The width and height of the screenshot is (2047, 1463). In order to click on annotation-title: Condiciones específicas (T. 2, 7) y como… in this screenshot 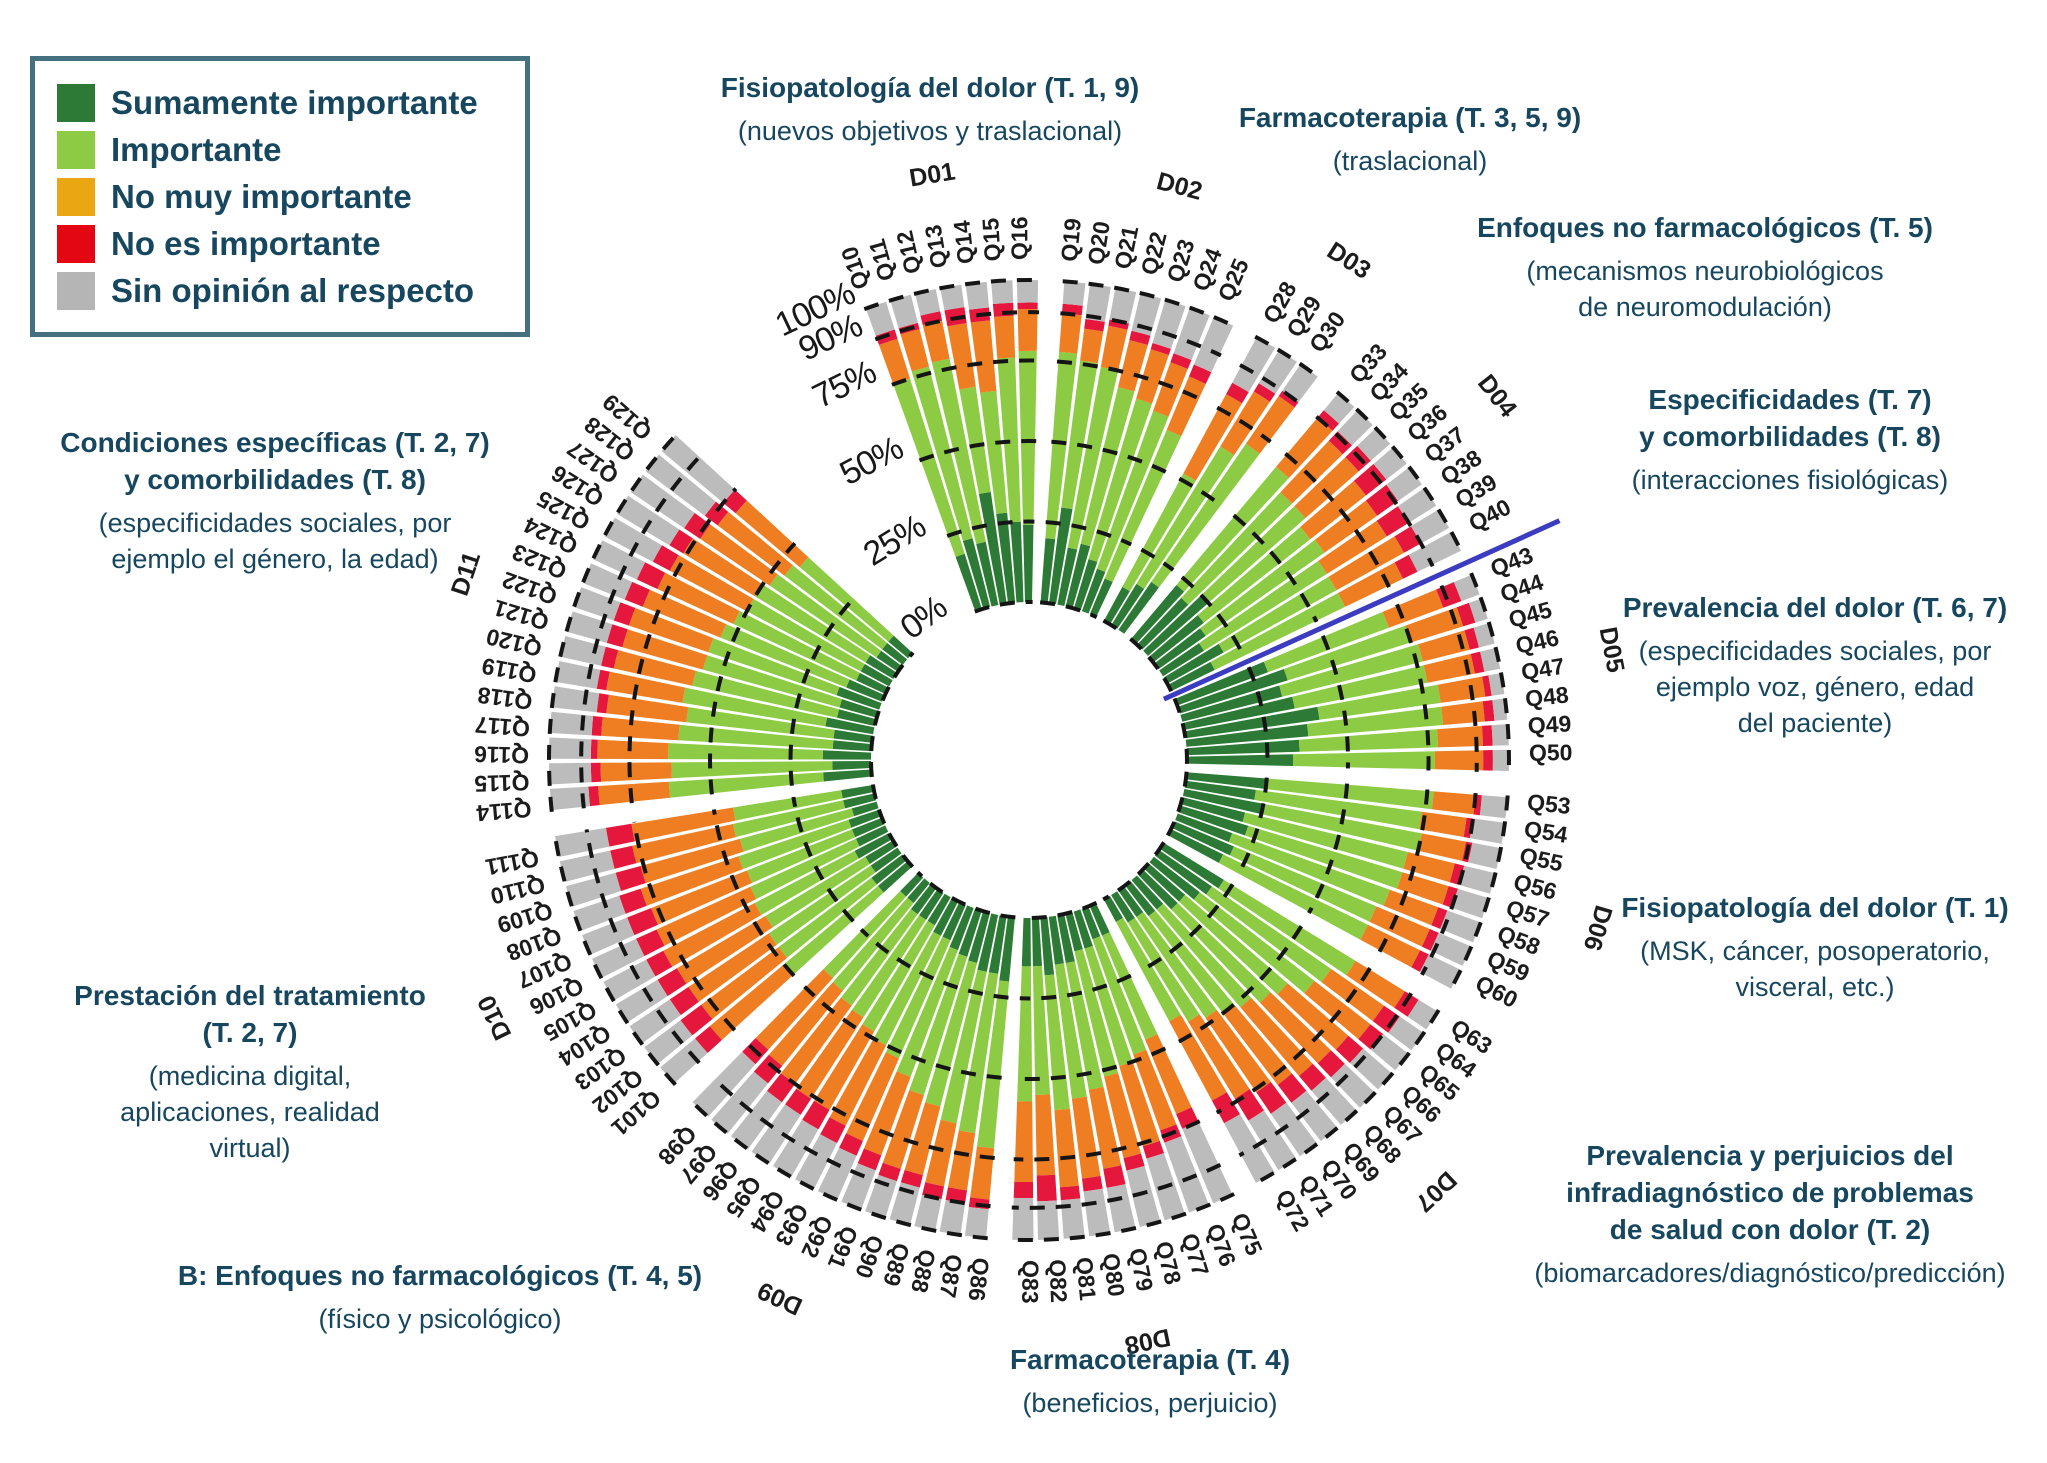, I will do `click(275, 461)`.